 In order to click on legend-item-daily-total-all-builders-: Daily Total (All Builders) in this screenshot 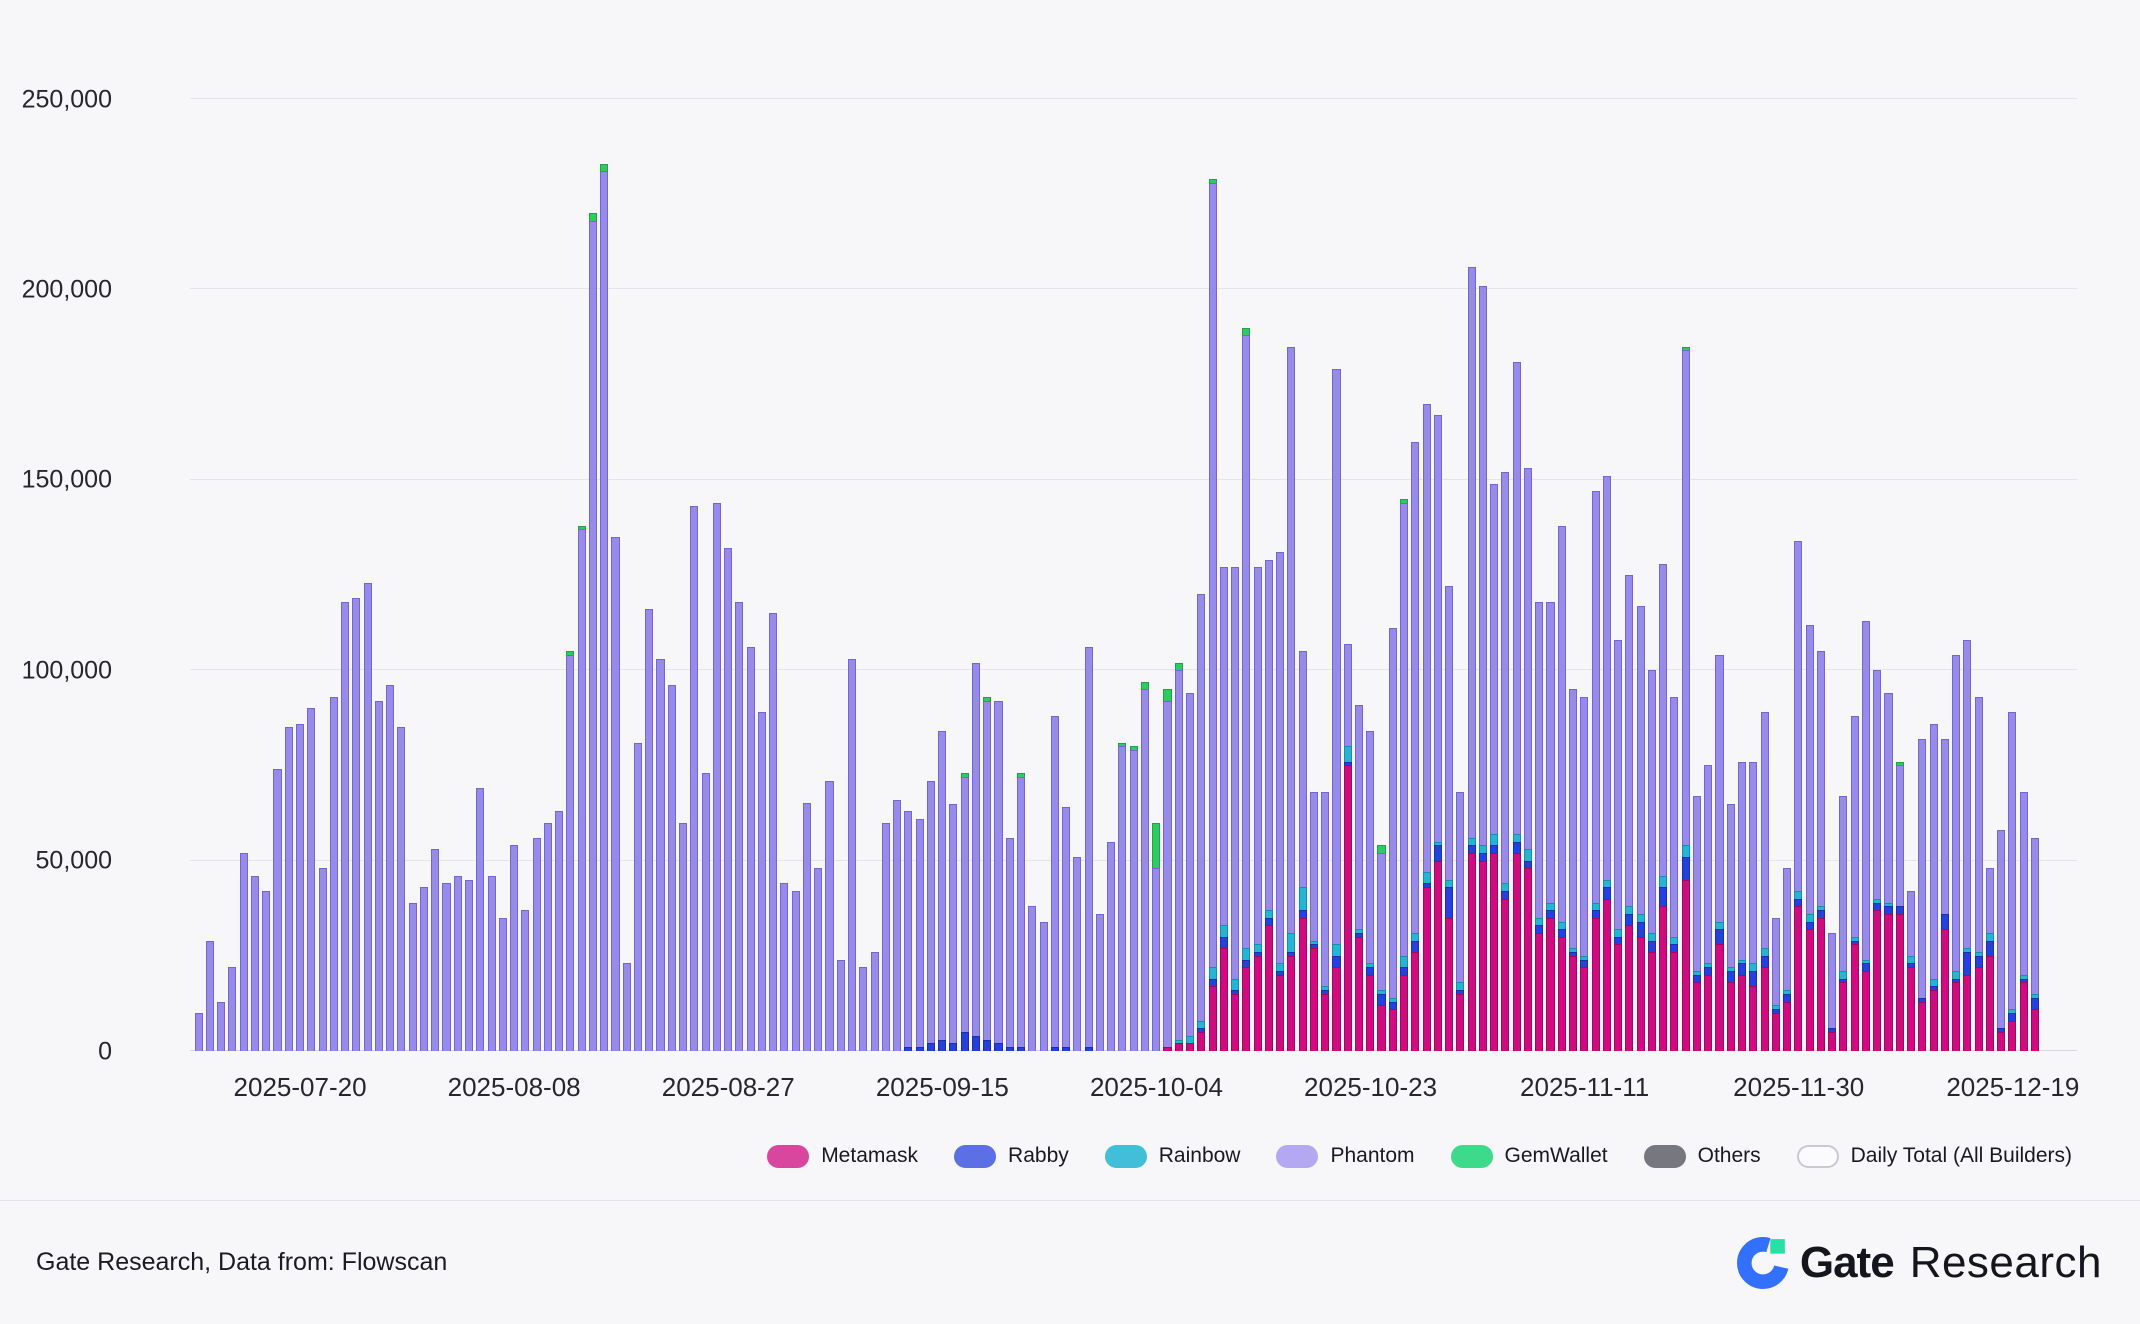, I will do `click(1934, 1156)`.